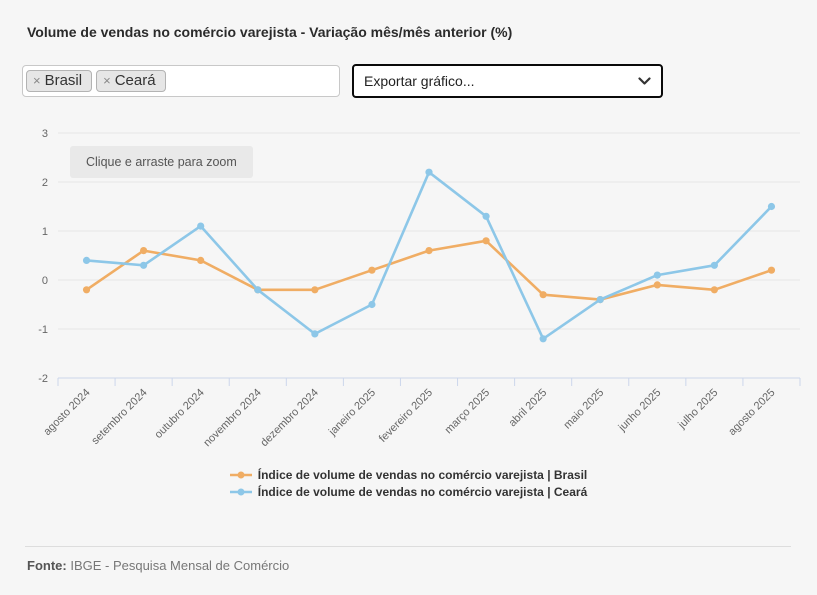 This screenshot has width=817, height=595. I want to click on y-tick-label: 3, so click(45, 134).